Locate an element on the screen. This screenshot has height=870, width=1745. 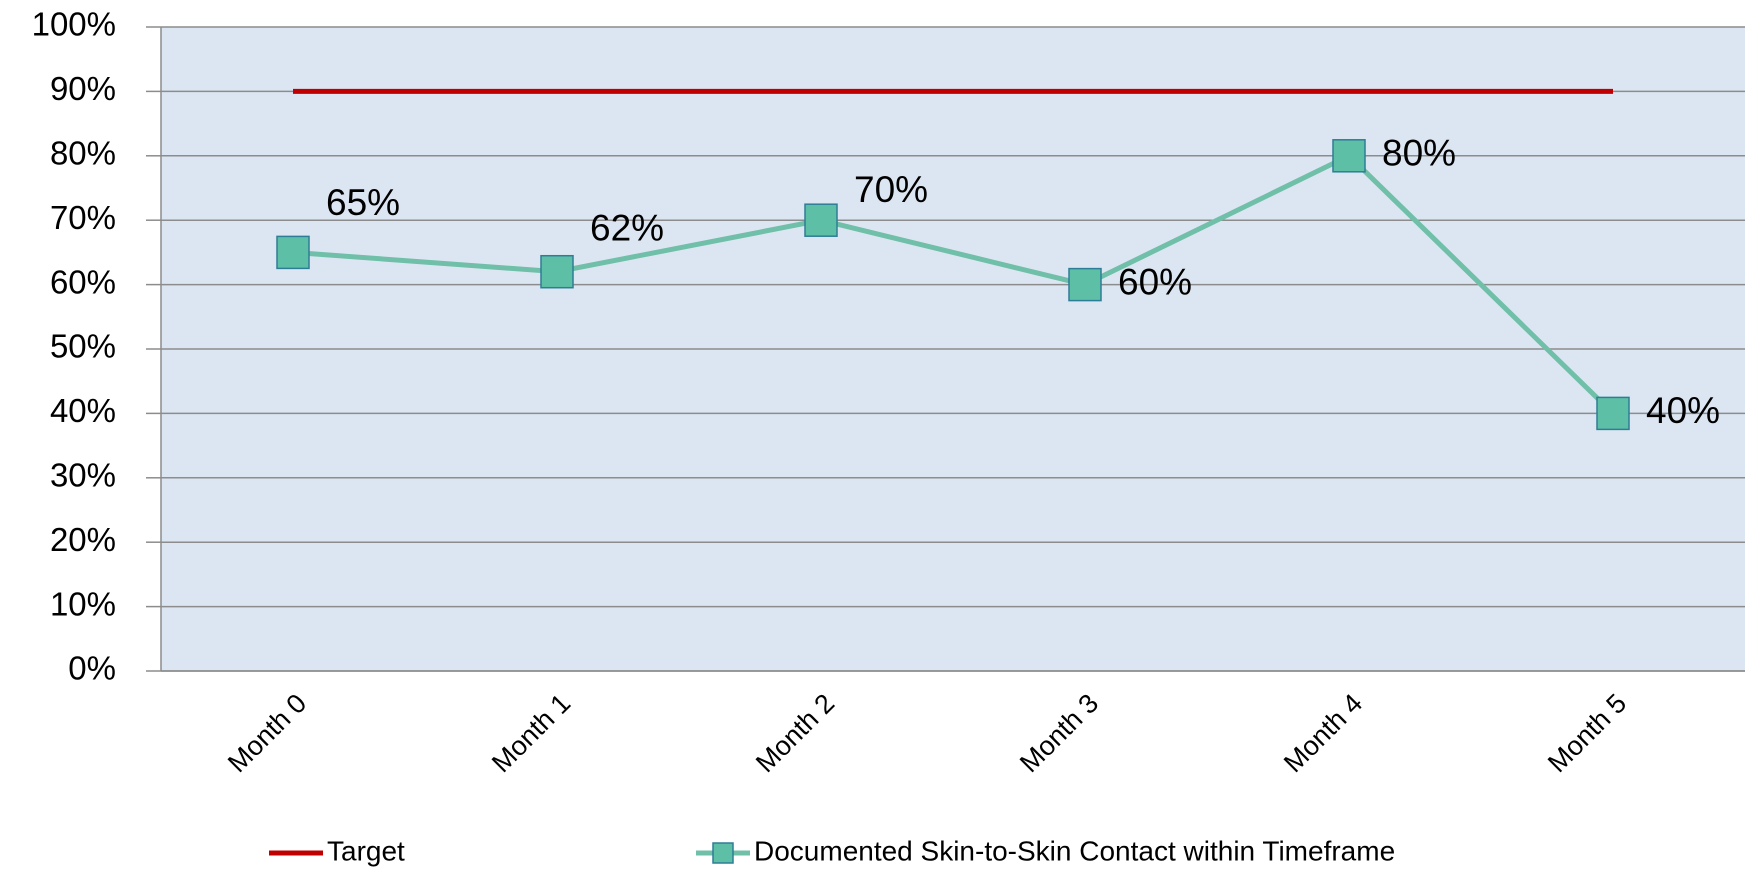
y-tick-label: 80% is located at coordinates (83, 153).